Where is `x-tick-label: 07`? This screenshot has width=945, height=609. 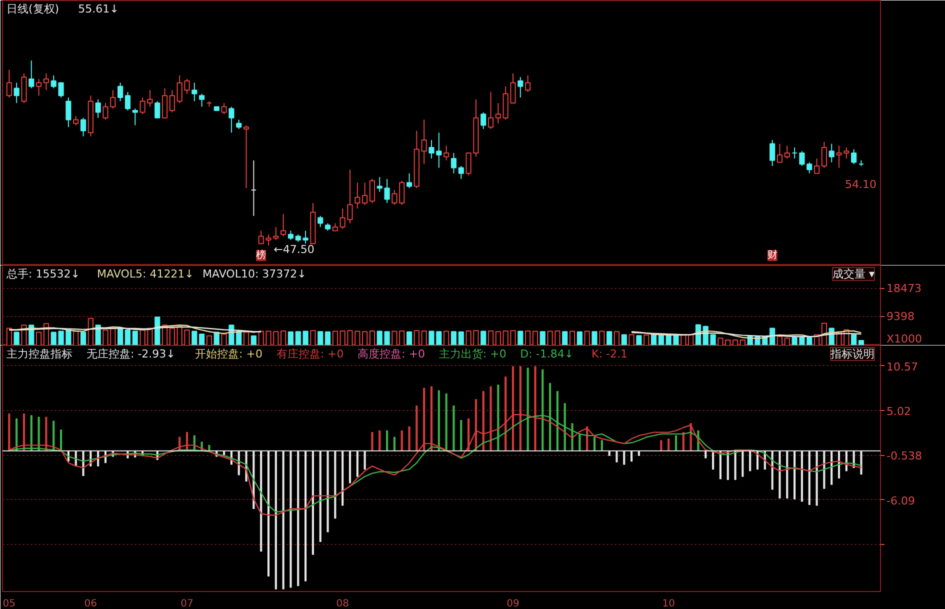 x-tick-label: 07 is located at coordinates (187, 603).